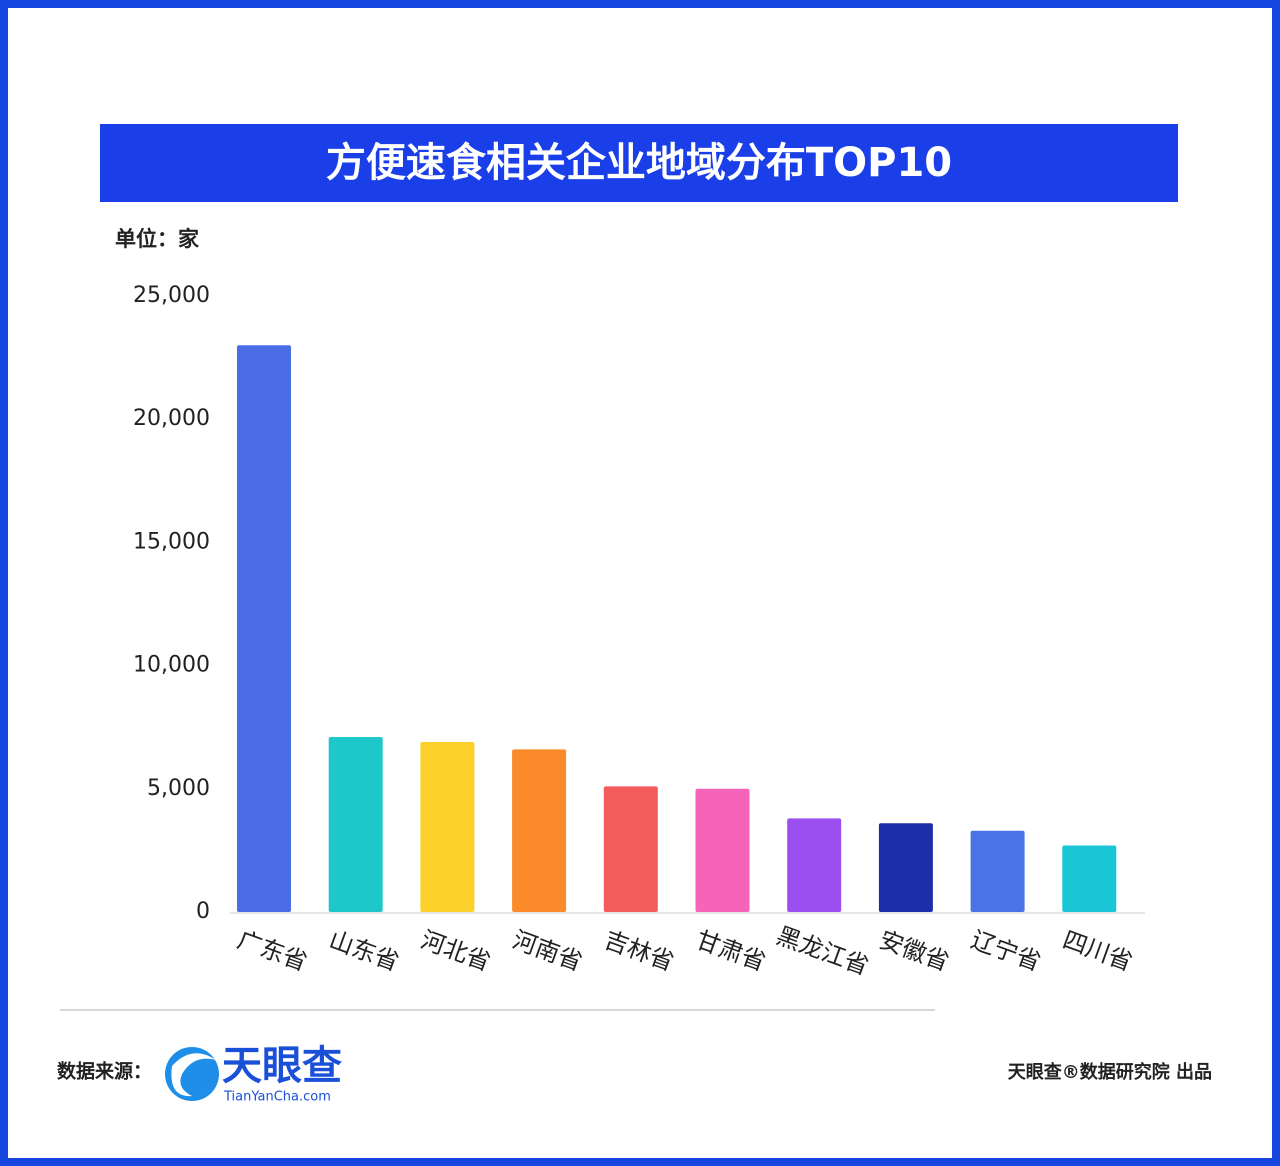 This screenshot has width=1280, height=1166. What do you see at coordinates (178, 788) in the screenshot?
I see `y-tick-label: 5,000` at bounding box center [178, 788].